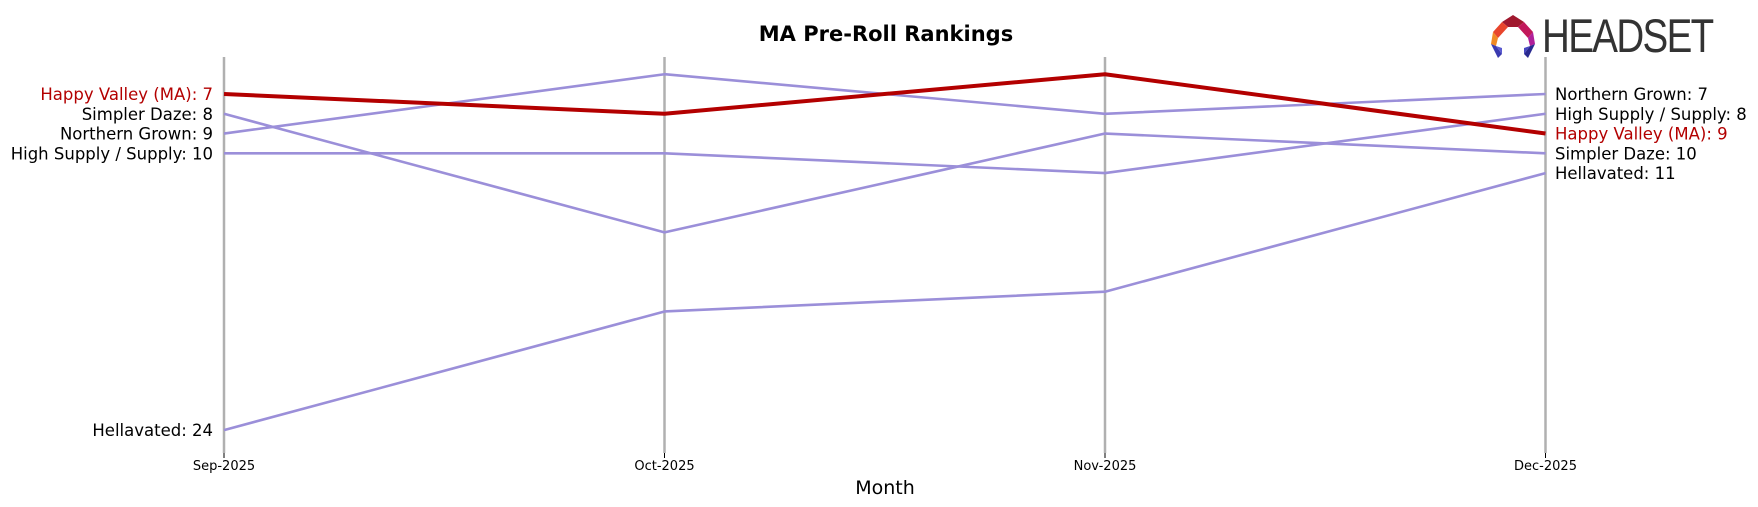 The width and height of the screenshot is (1758, 507). What do you see at coordinates (1615, 173) in the screenshot?
I see `end-label: Hellavated: 11` at bounding box center [1615, 173].